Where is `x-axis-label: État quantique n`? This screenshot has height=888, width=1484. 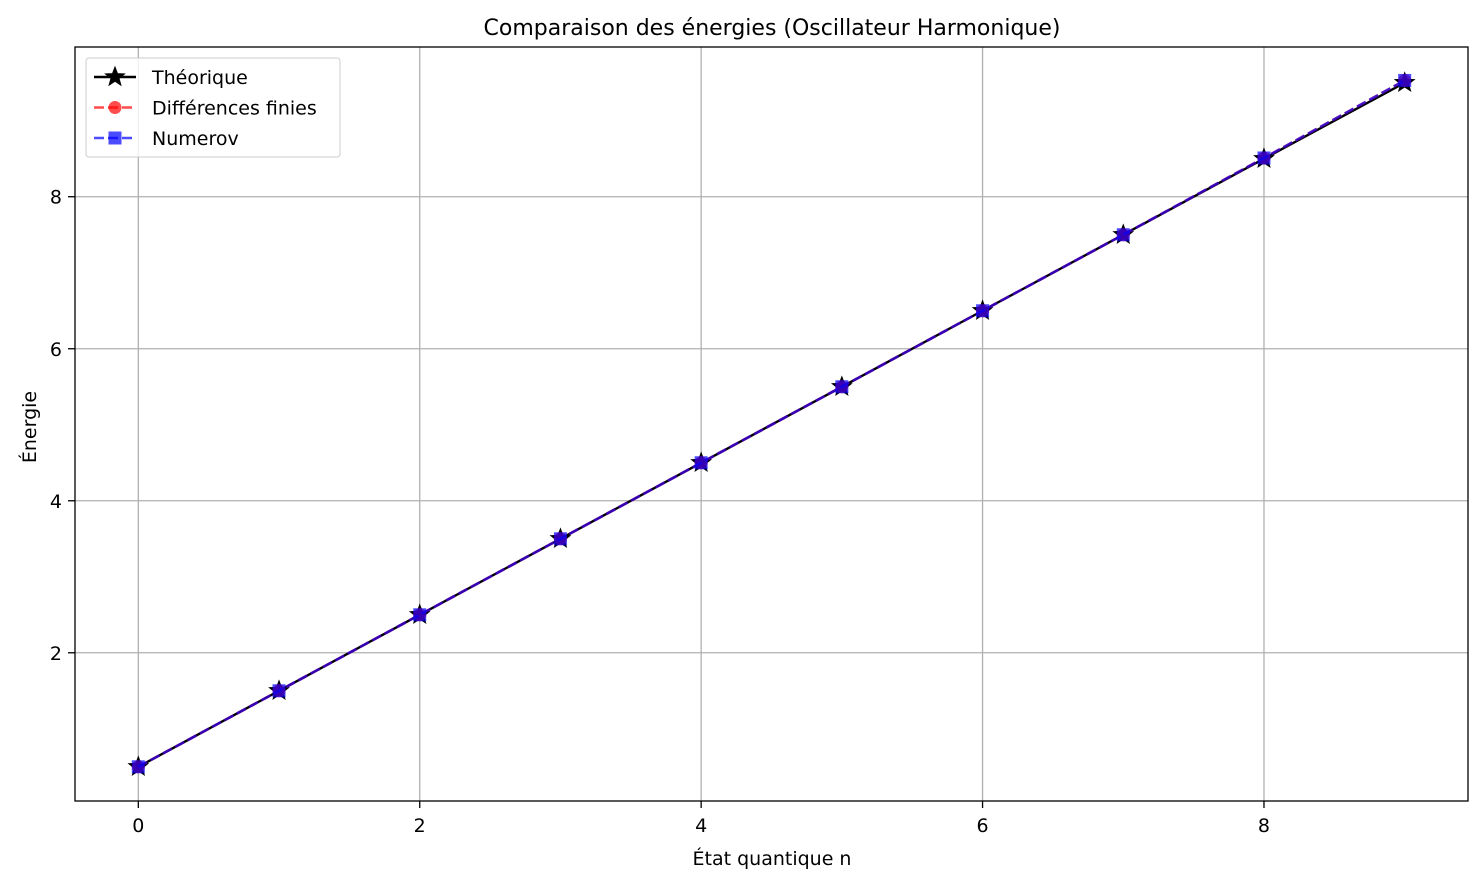
x-axis-label: État quantique n is located at coordinates (772, 858).